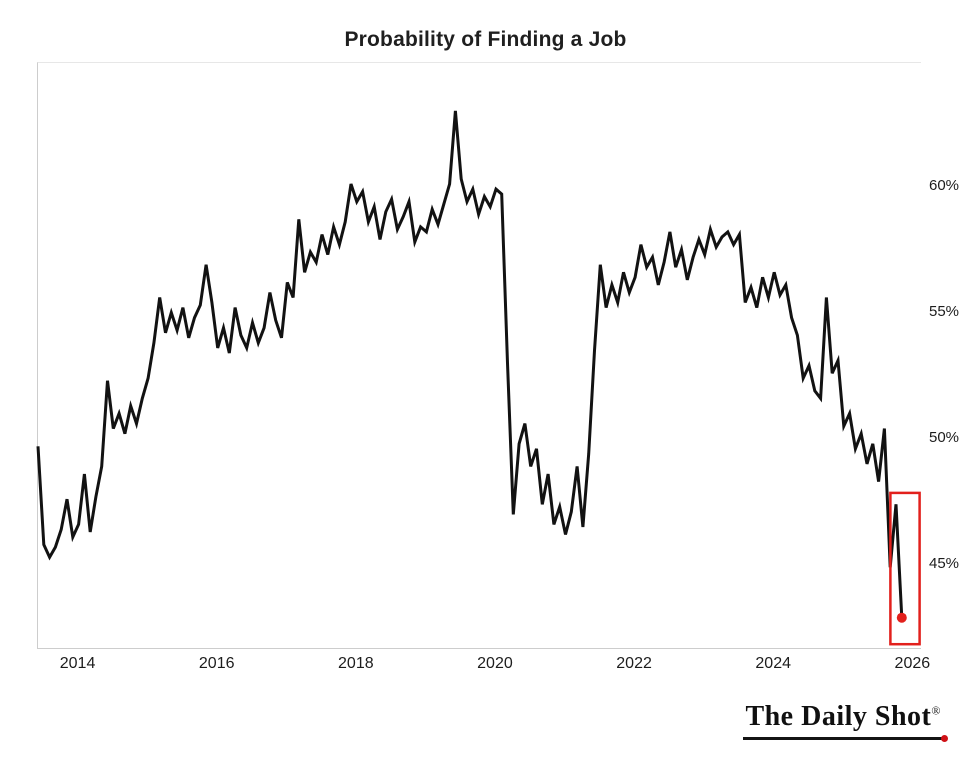  What do you see at coordinates (356, 663) in the screenshot?
I see `x-tick-label-2018: 2018` at bounding box center [356, 663].